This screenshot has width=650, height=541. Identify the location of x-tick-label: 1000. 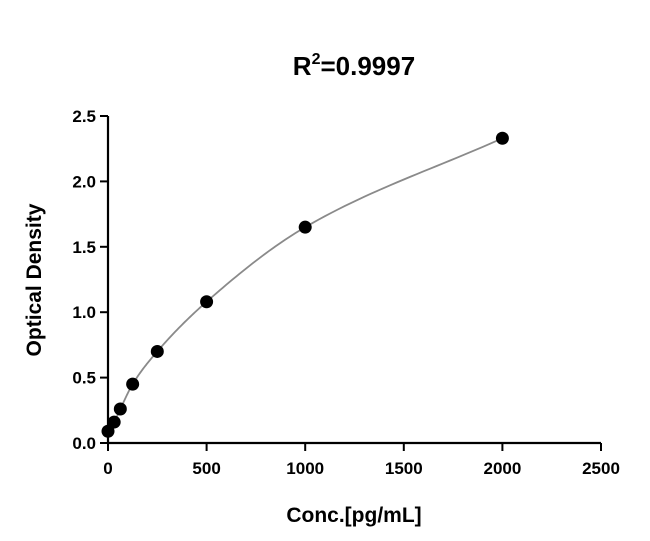
(305, 468).